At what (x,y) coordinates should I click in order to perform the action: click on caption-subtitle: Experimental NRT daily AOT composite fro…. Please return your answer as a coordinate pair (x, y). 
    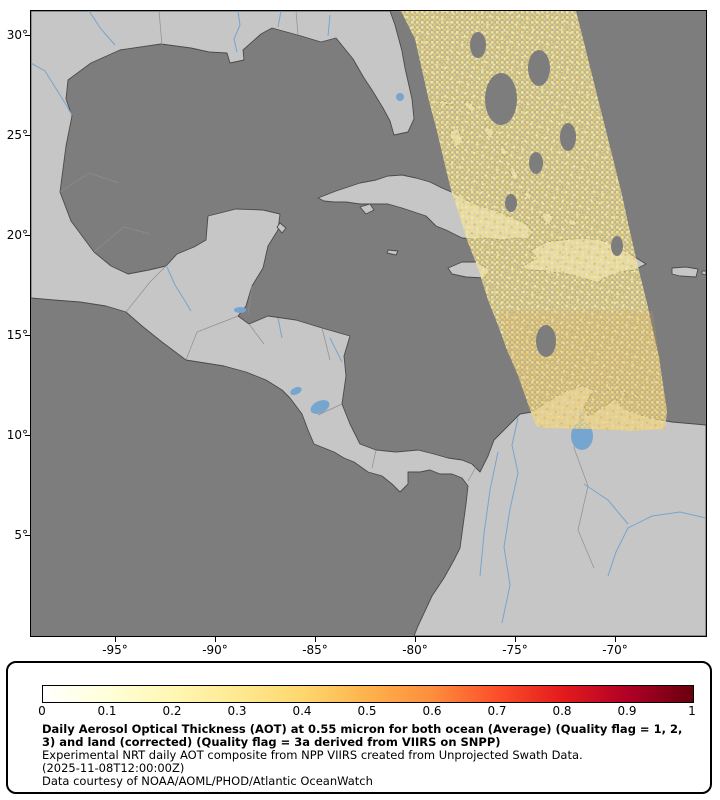
    Looking at the image, I should click on (312, 755).